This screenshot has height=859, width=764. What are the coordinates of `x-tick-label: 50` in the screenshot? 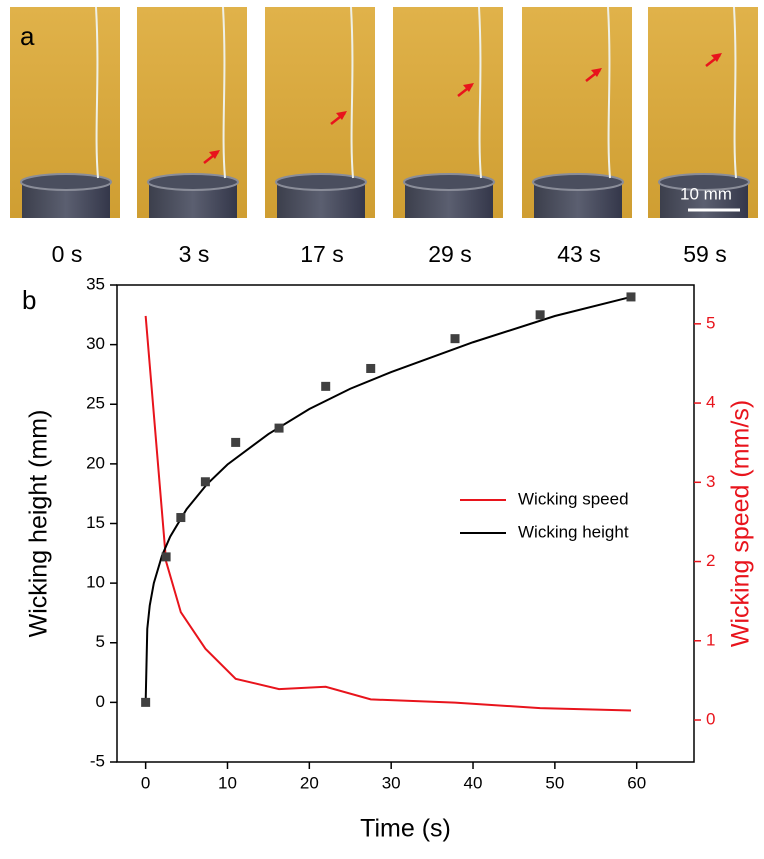 It's located at (554, 782).